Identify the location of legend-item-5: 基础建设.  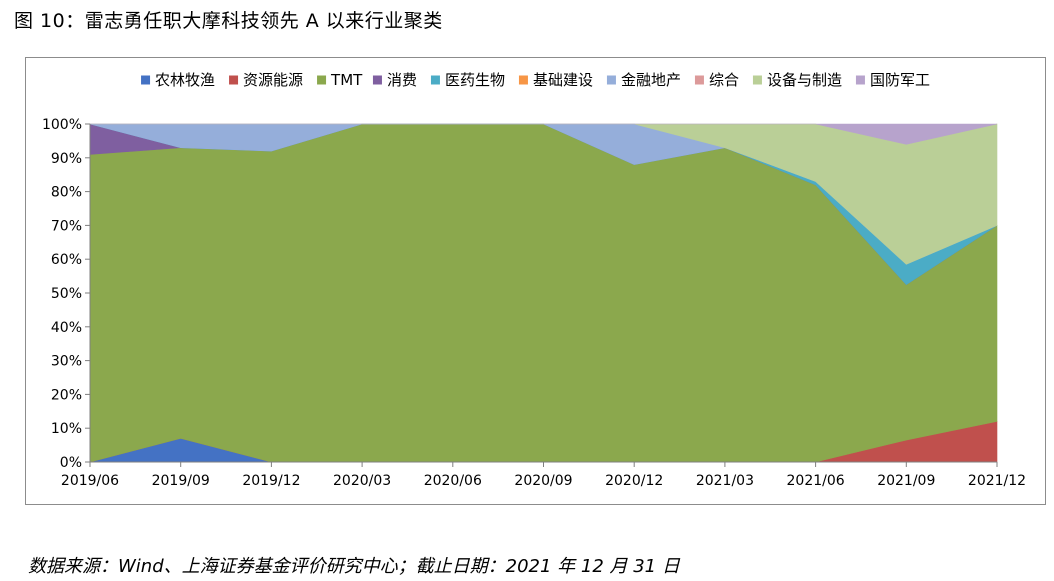
(555, 80).